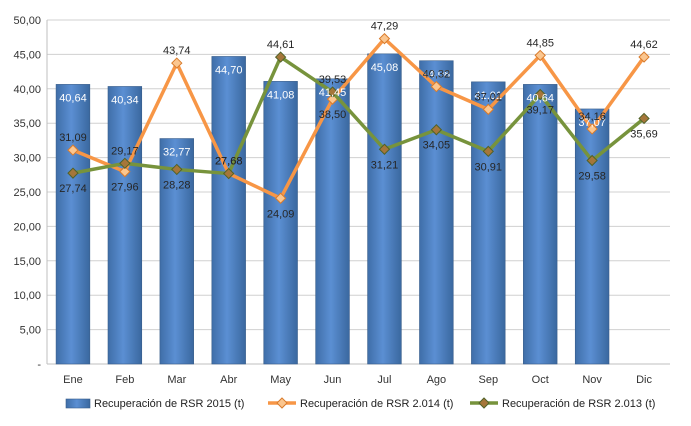 The width and height of the screenshot is (691, 426). I want to click on line-2013-value-label: 39,53, so click(333, 80).